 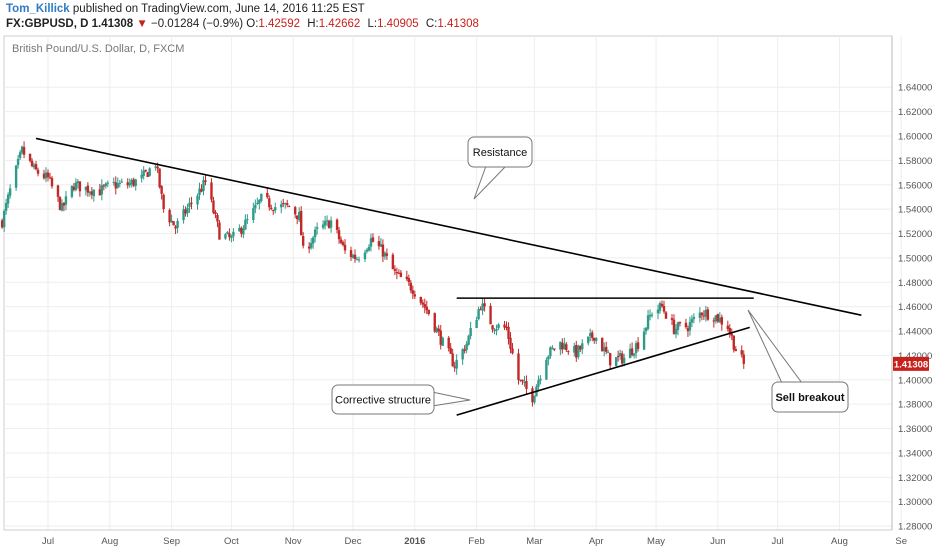 I want to click on time-tick-label: Se, so click(x=901, y=541).